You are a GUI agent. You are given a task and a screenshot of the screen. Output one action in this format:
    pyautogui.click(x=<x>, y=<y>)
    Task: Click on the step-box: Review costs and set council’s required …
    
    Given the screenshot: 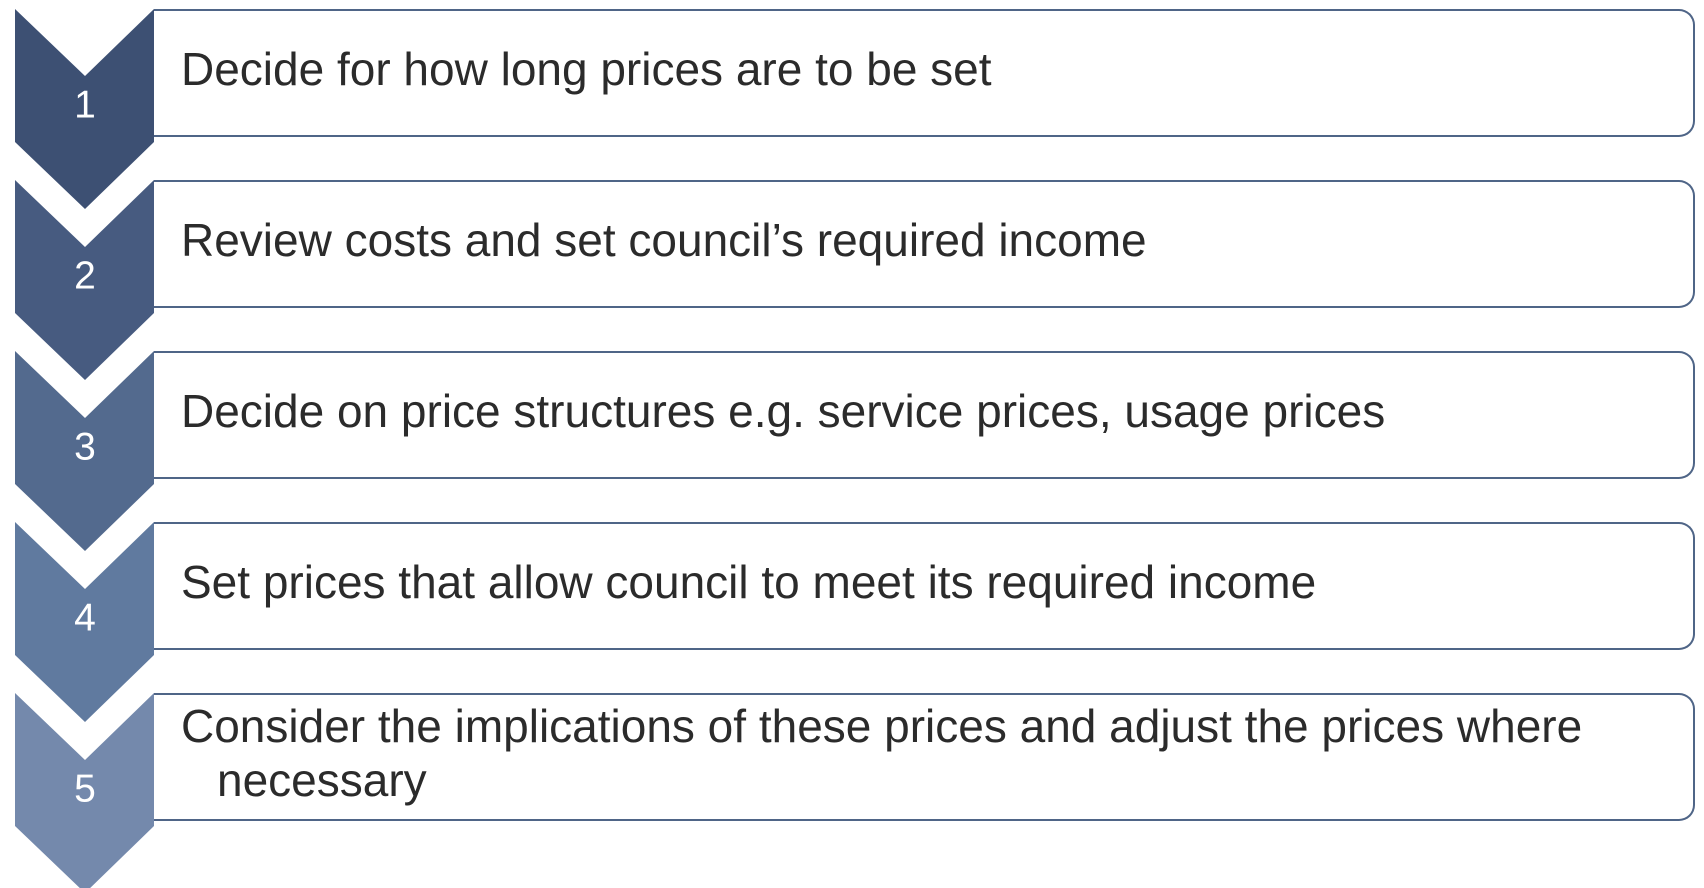 What is the action you would take?
    pyautogui.click(x=924, y=244)
    